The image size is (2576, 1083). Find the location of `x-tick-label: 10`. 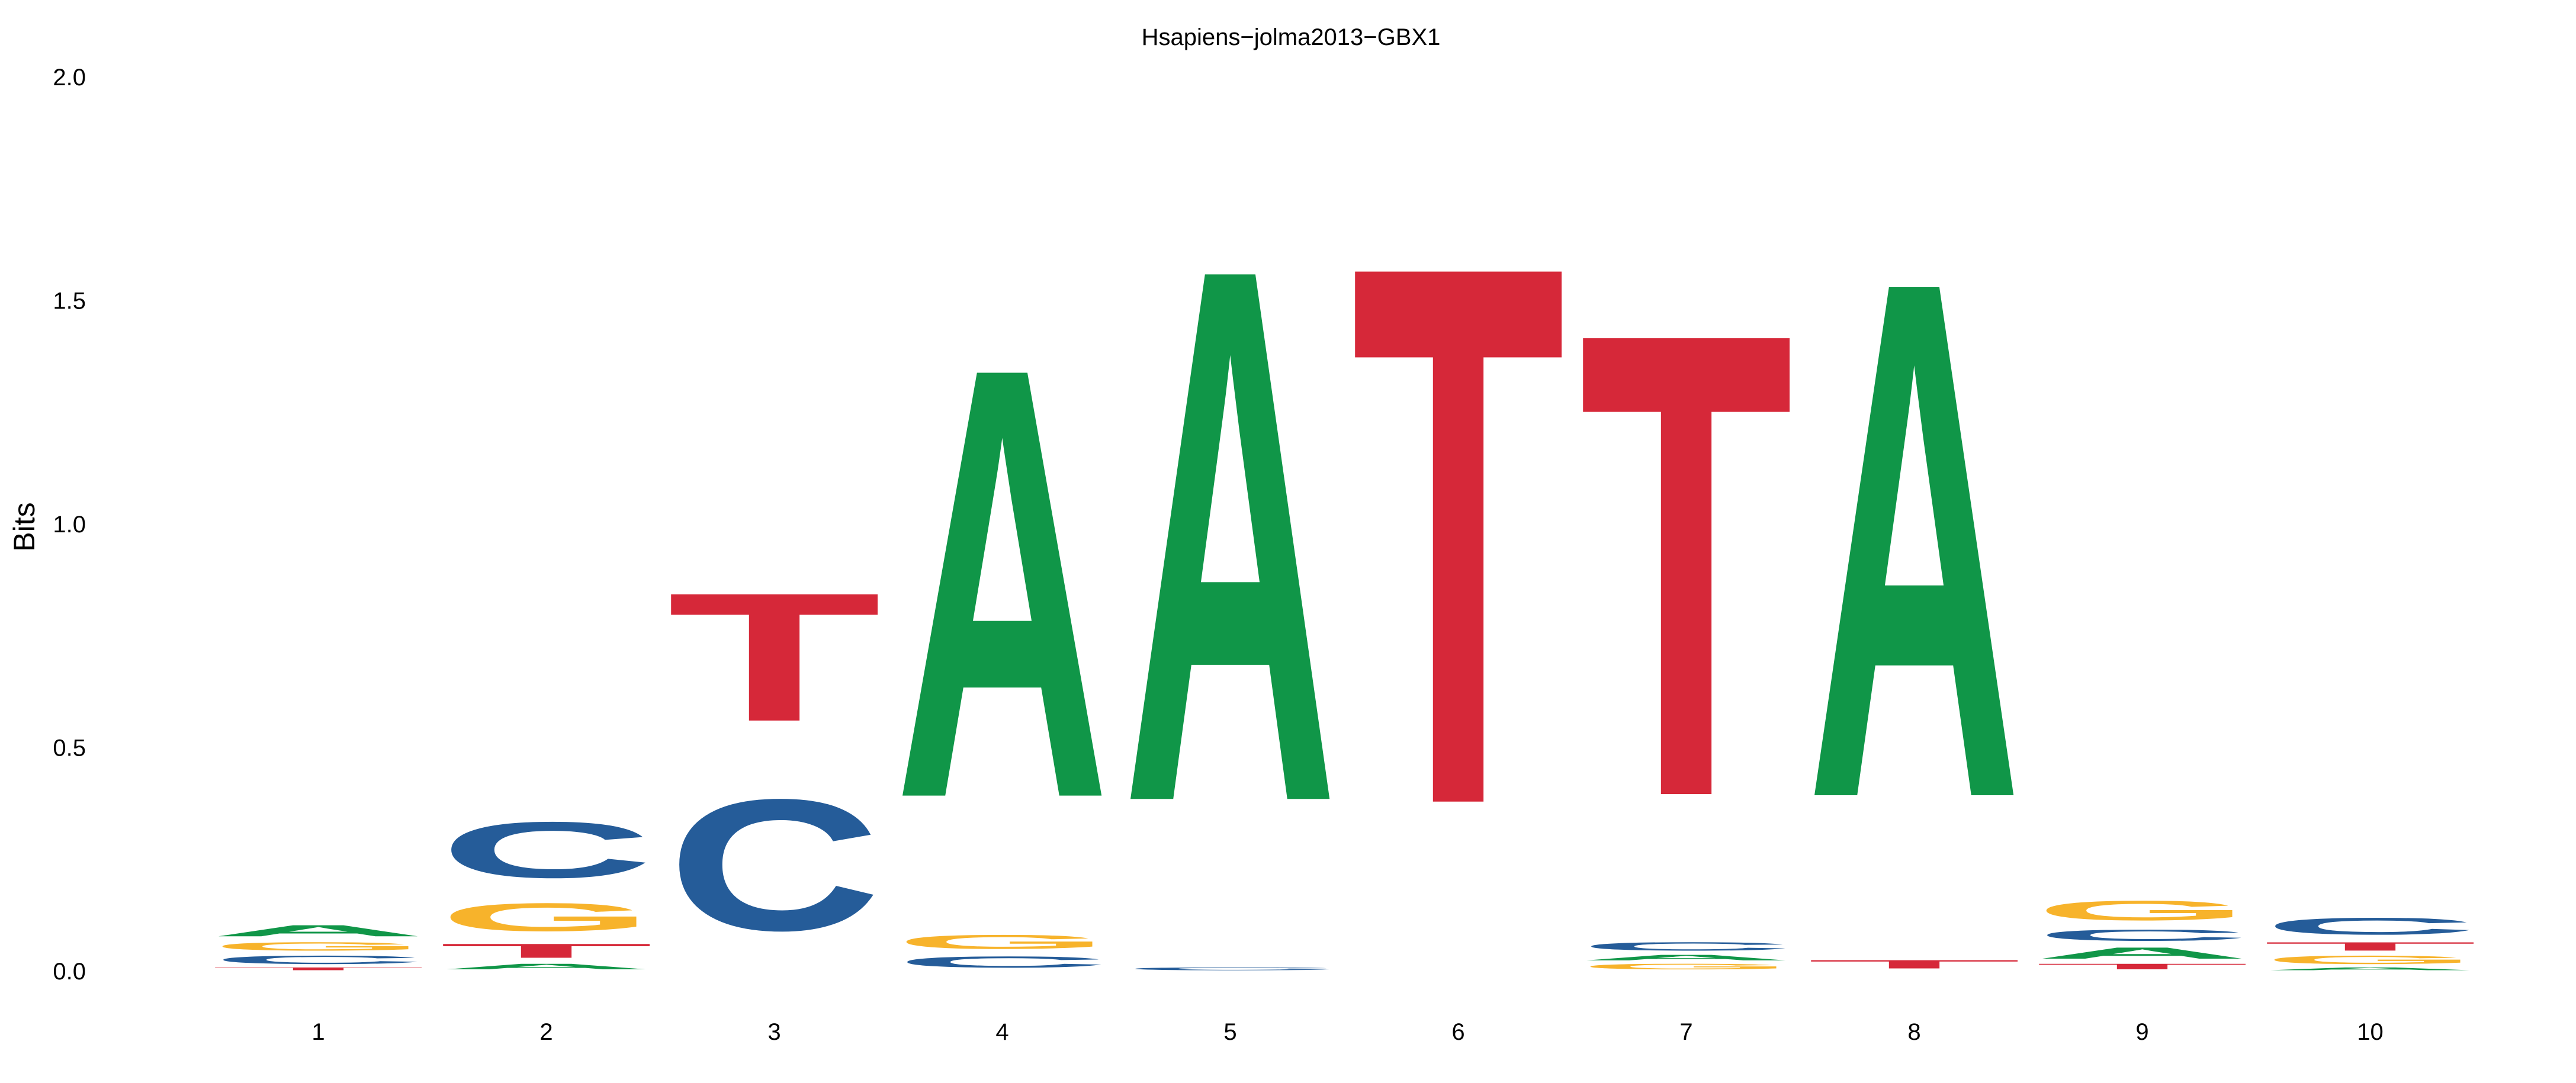

x-tick-label: 10 is located at coordinates (2370, 1032).